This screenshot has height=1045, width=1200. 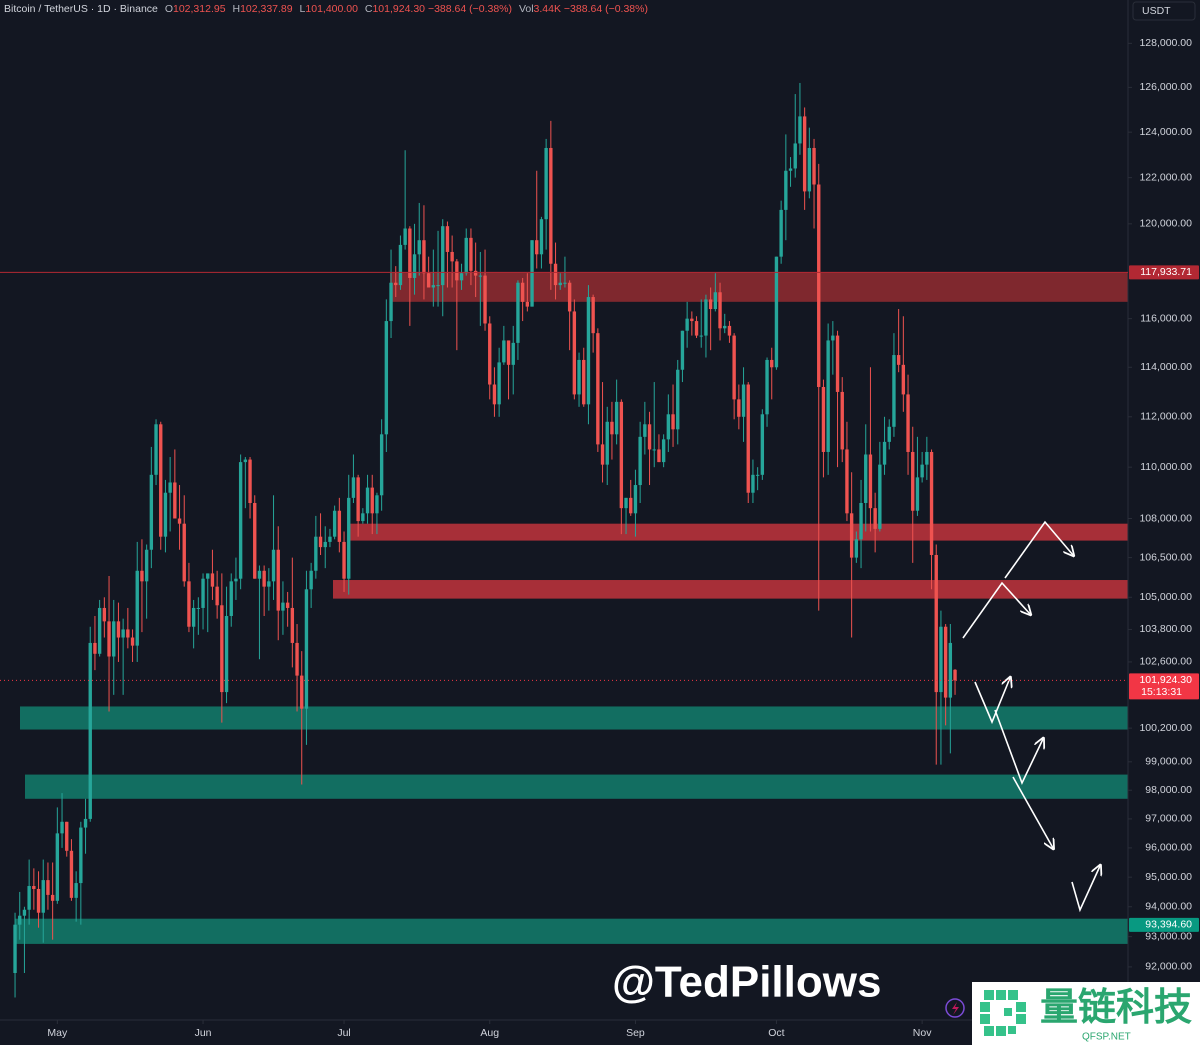 I want to click on y-tick-label: 100,200.00, so click(x=1165, y=728).